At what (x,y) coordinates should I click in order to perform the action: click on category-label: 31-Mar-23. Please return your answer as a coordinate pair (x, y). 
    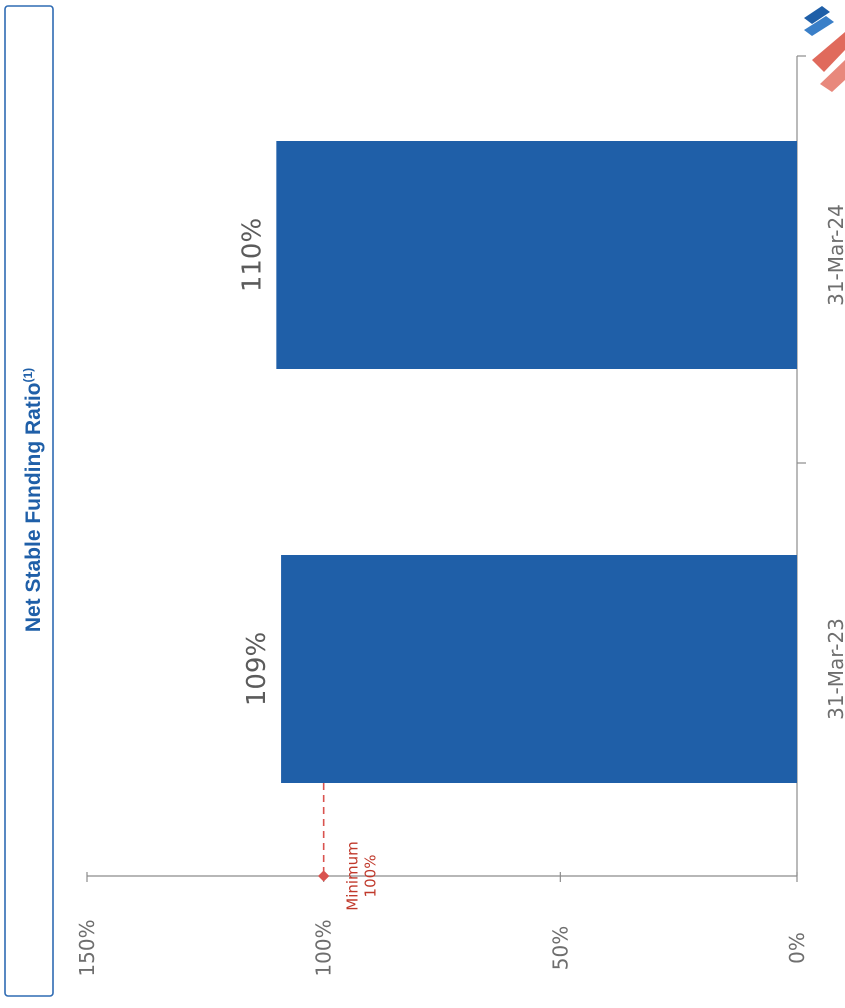
    Looking at the image, I should click on (834, 669).